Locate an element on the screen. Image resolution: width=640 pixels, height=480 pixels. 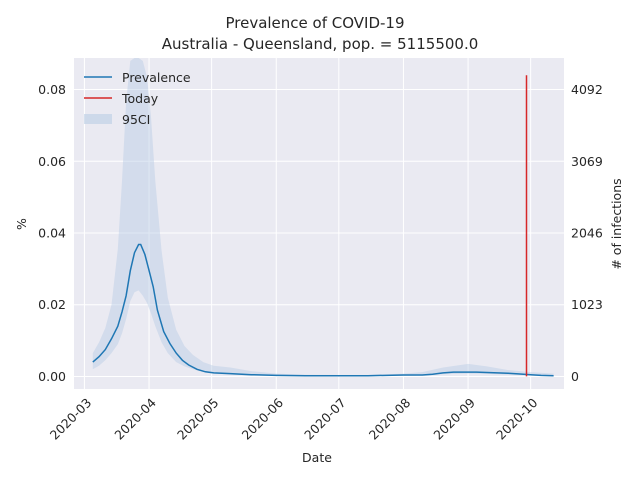
legend-prevalence-label: Prevalence is located at coordinates (156, 77).